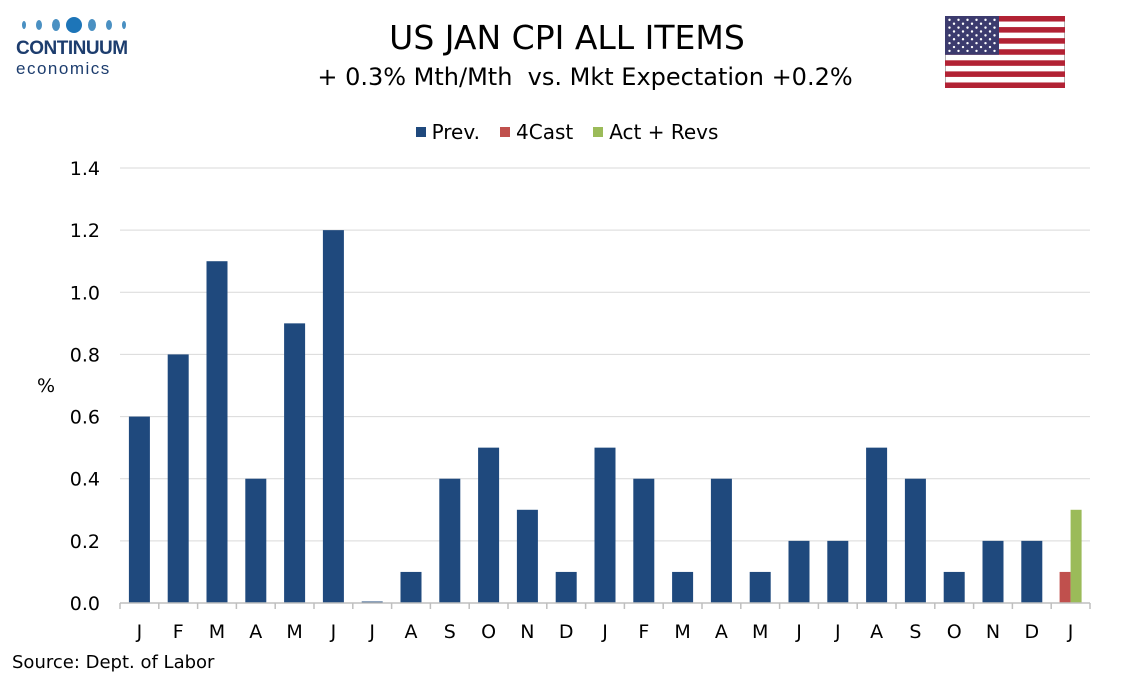 The image size is (1134, 680). Describe the element at coordinates (85, 355) in the screenshot. I see `y-tick-label: 0.8` at that location.